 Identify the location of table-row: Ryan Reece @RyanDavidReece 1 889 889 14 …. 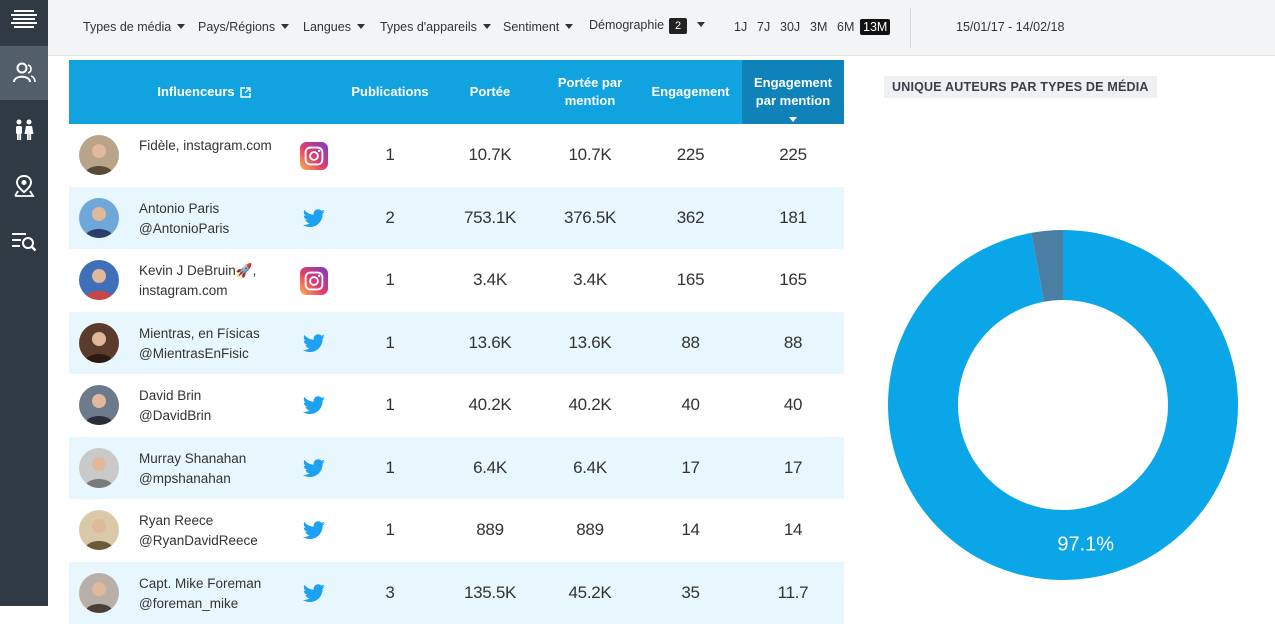
(456, 530).